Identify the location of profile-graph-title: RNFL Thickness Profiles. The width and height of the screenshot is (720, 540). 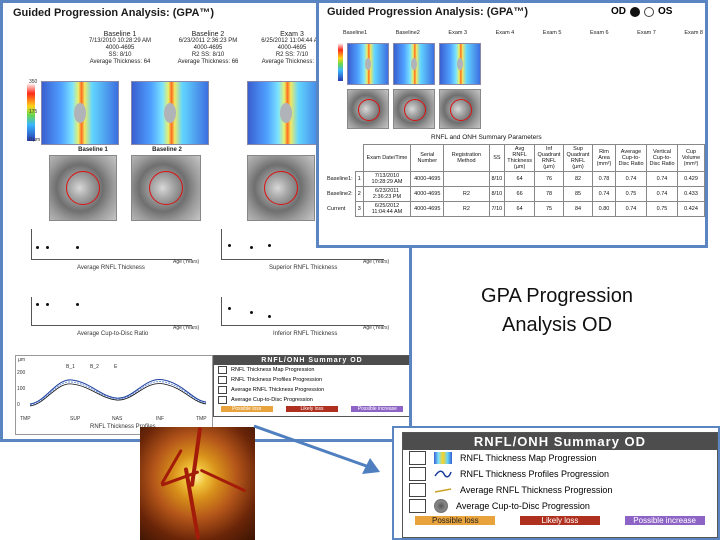
(123, 427).